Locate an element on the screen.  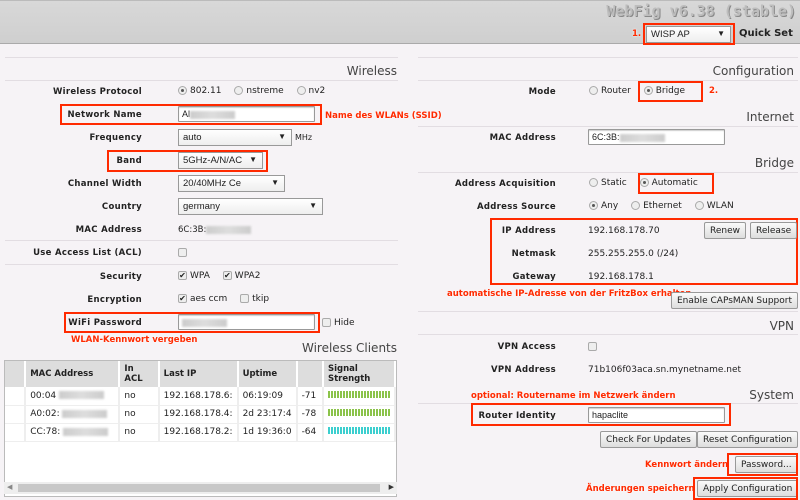
label-acl: Use Access List (ACL) is located at coordinates (87, 253).